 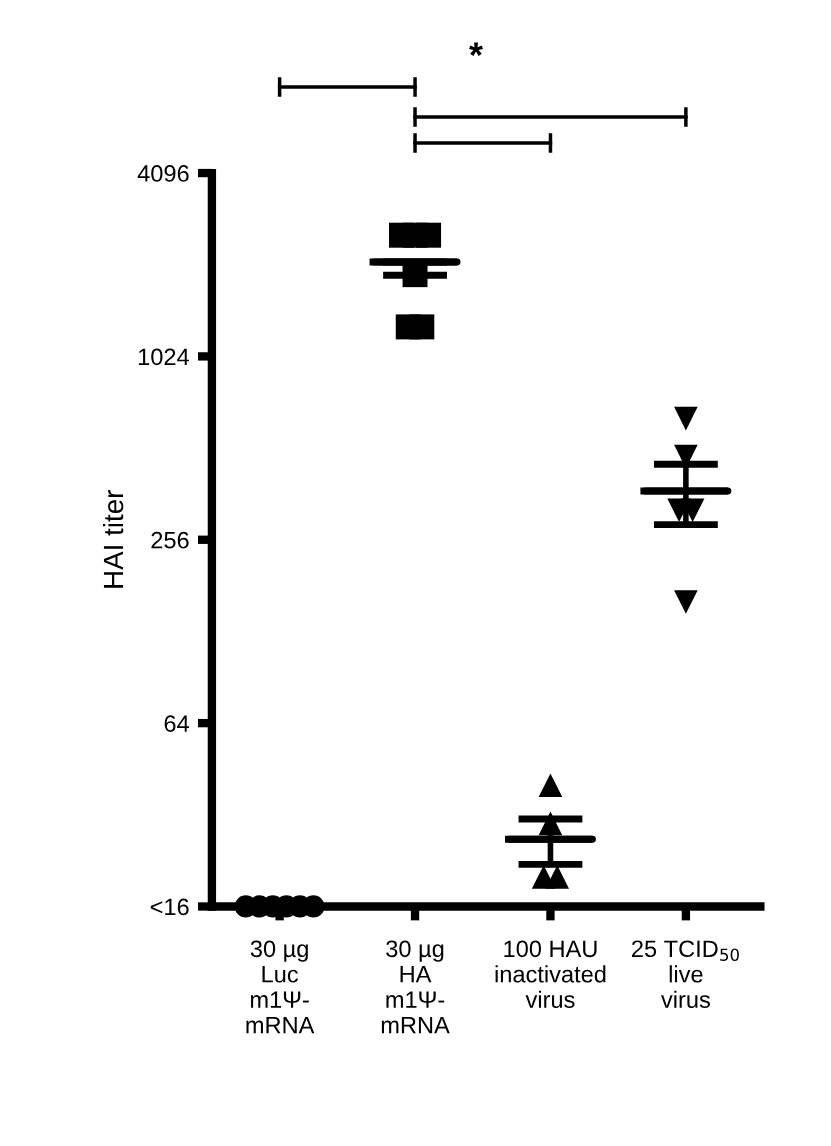 What do you see at coordinates (170, 540) in the screenshot?
I see `y-tick-label: 256` at bounding box center [170, 540].